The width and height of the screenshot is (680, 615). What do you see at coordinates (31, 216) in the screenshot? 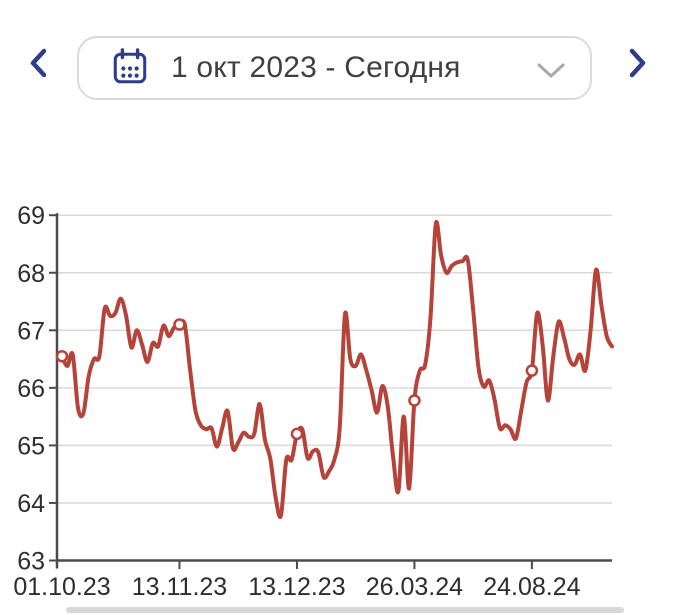
I see `y-axis-label: 69` at bounding box center [31, 216].